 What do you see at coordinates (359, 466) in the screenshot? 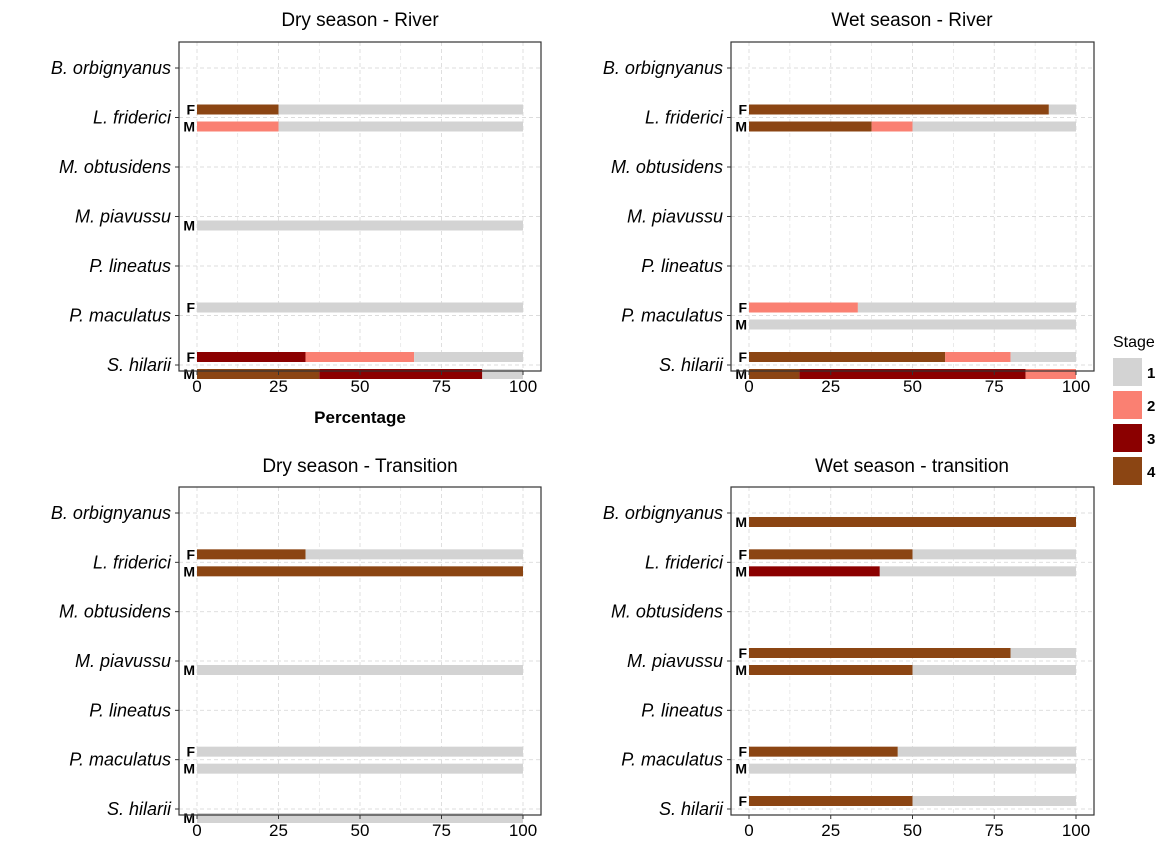
I see `panel-title: Dry season - Transition` at bounding box center [359, 466].